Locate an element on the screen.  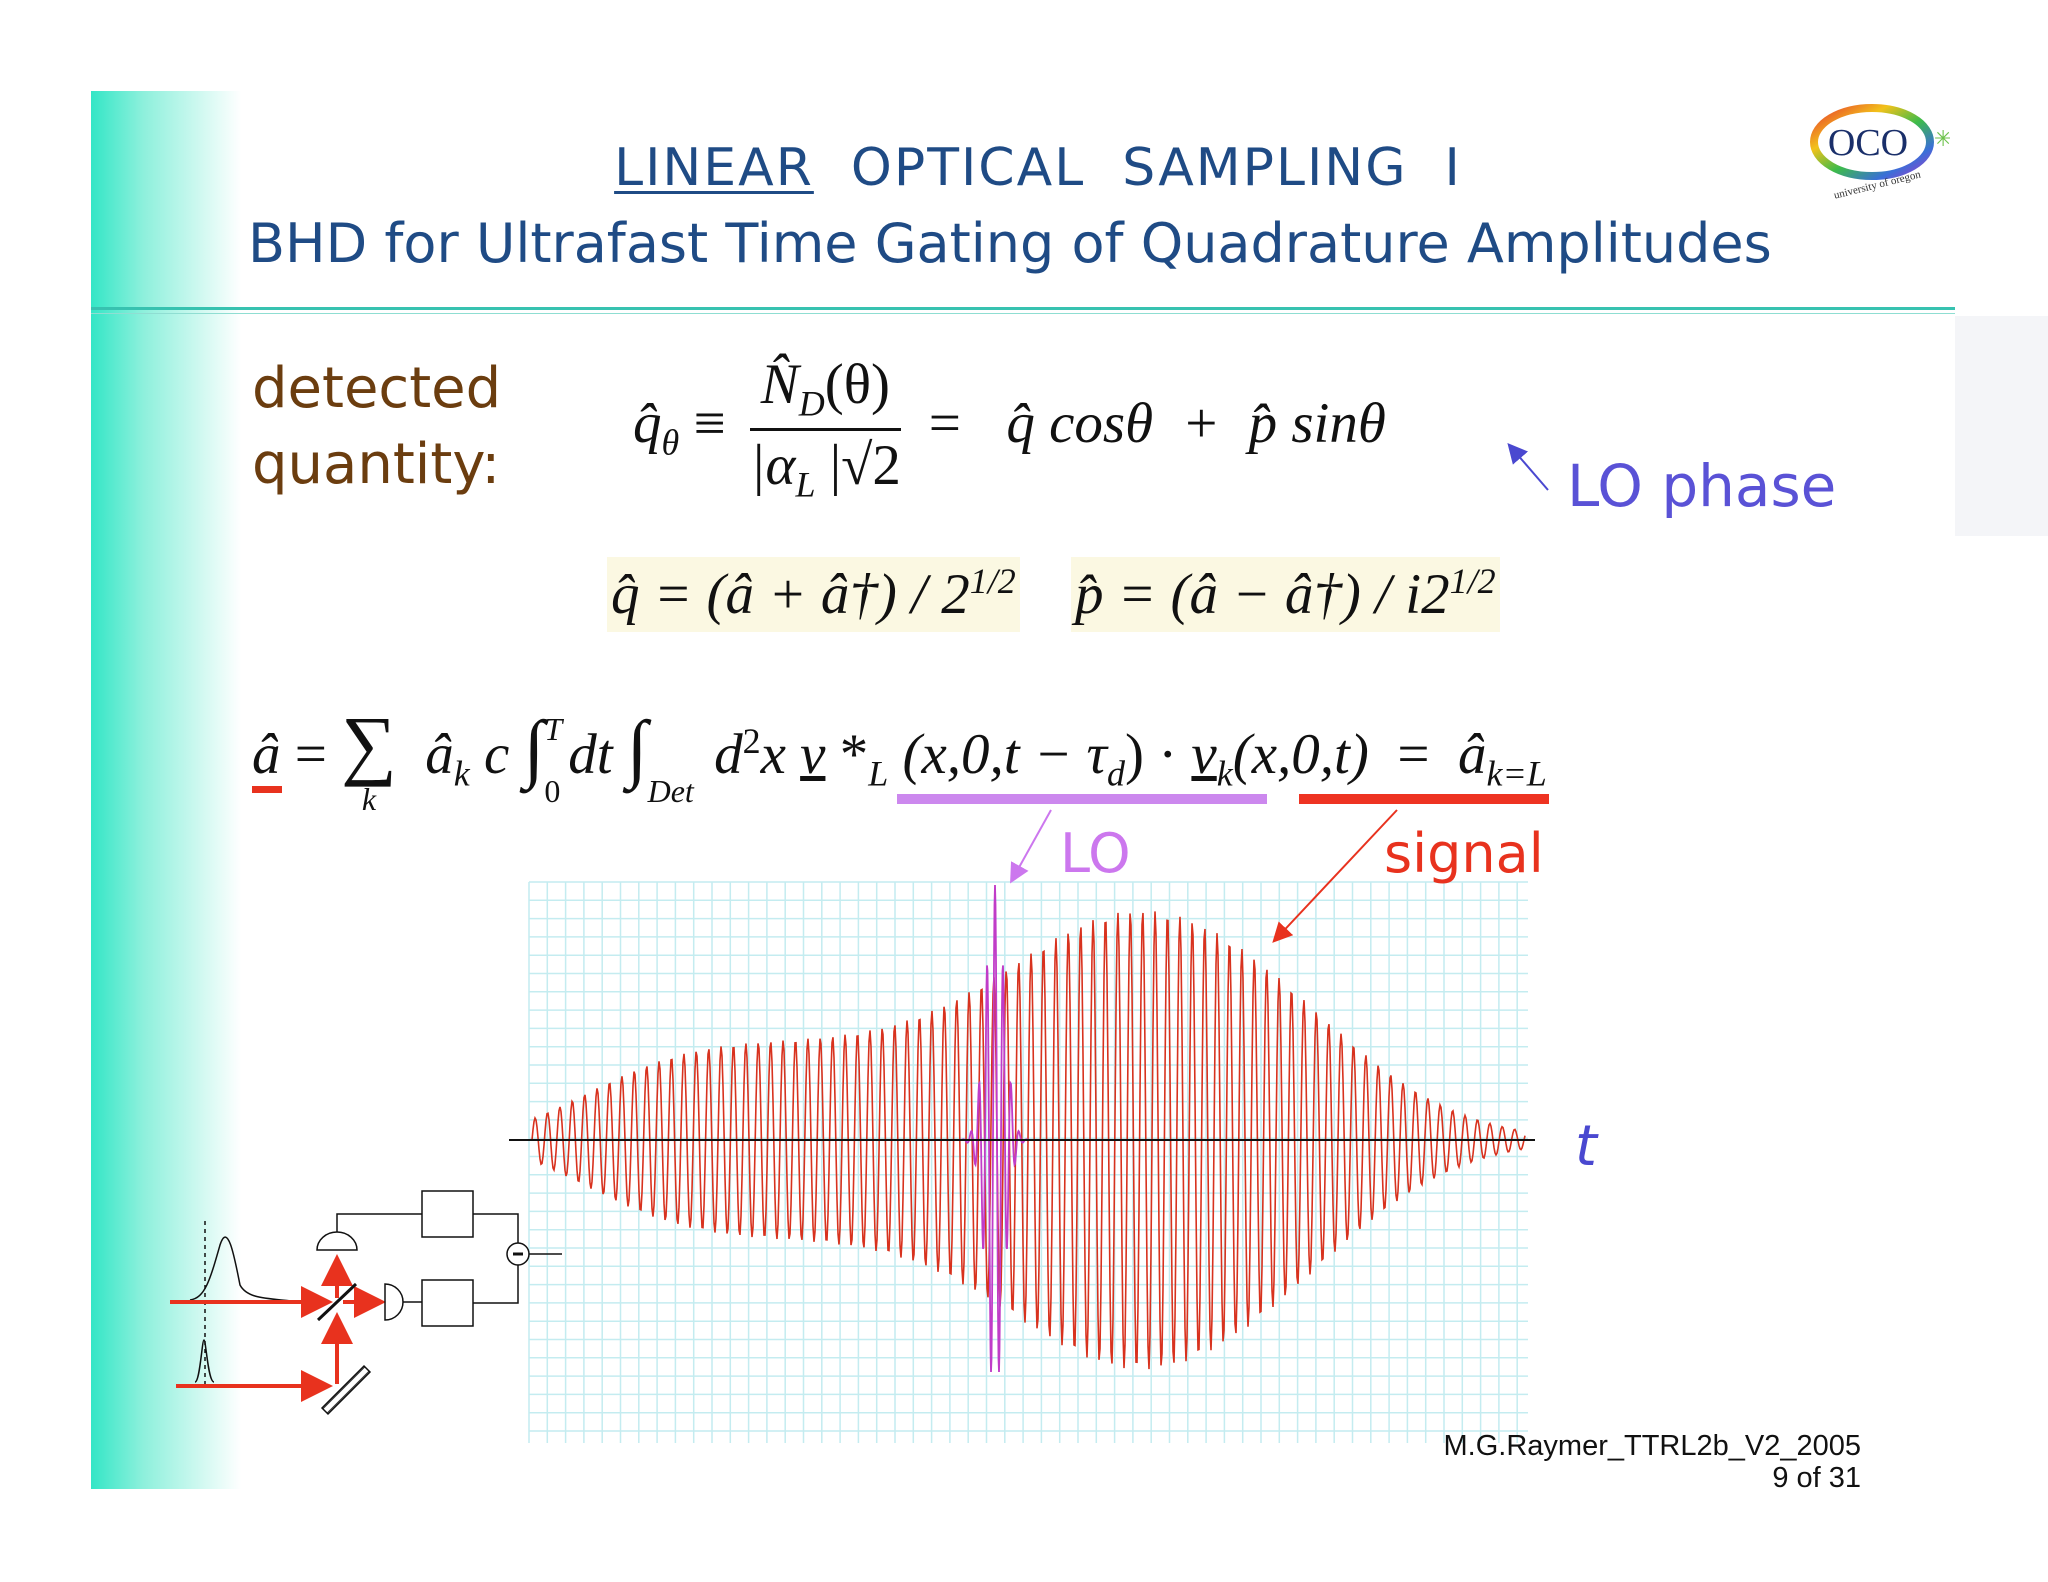
symbol: |α is located at coordinates (772, 466).